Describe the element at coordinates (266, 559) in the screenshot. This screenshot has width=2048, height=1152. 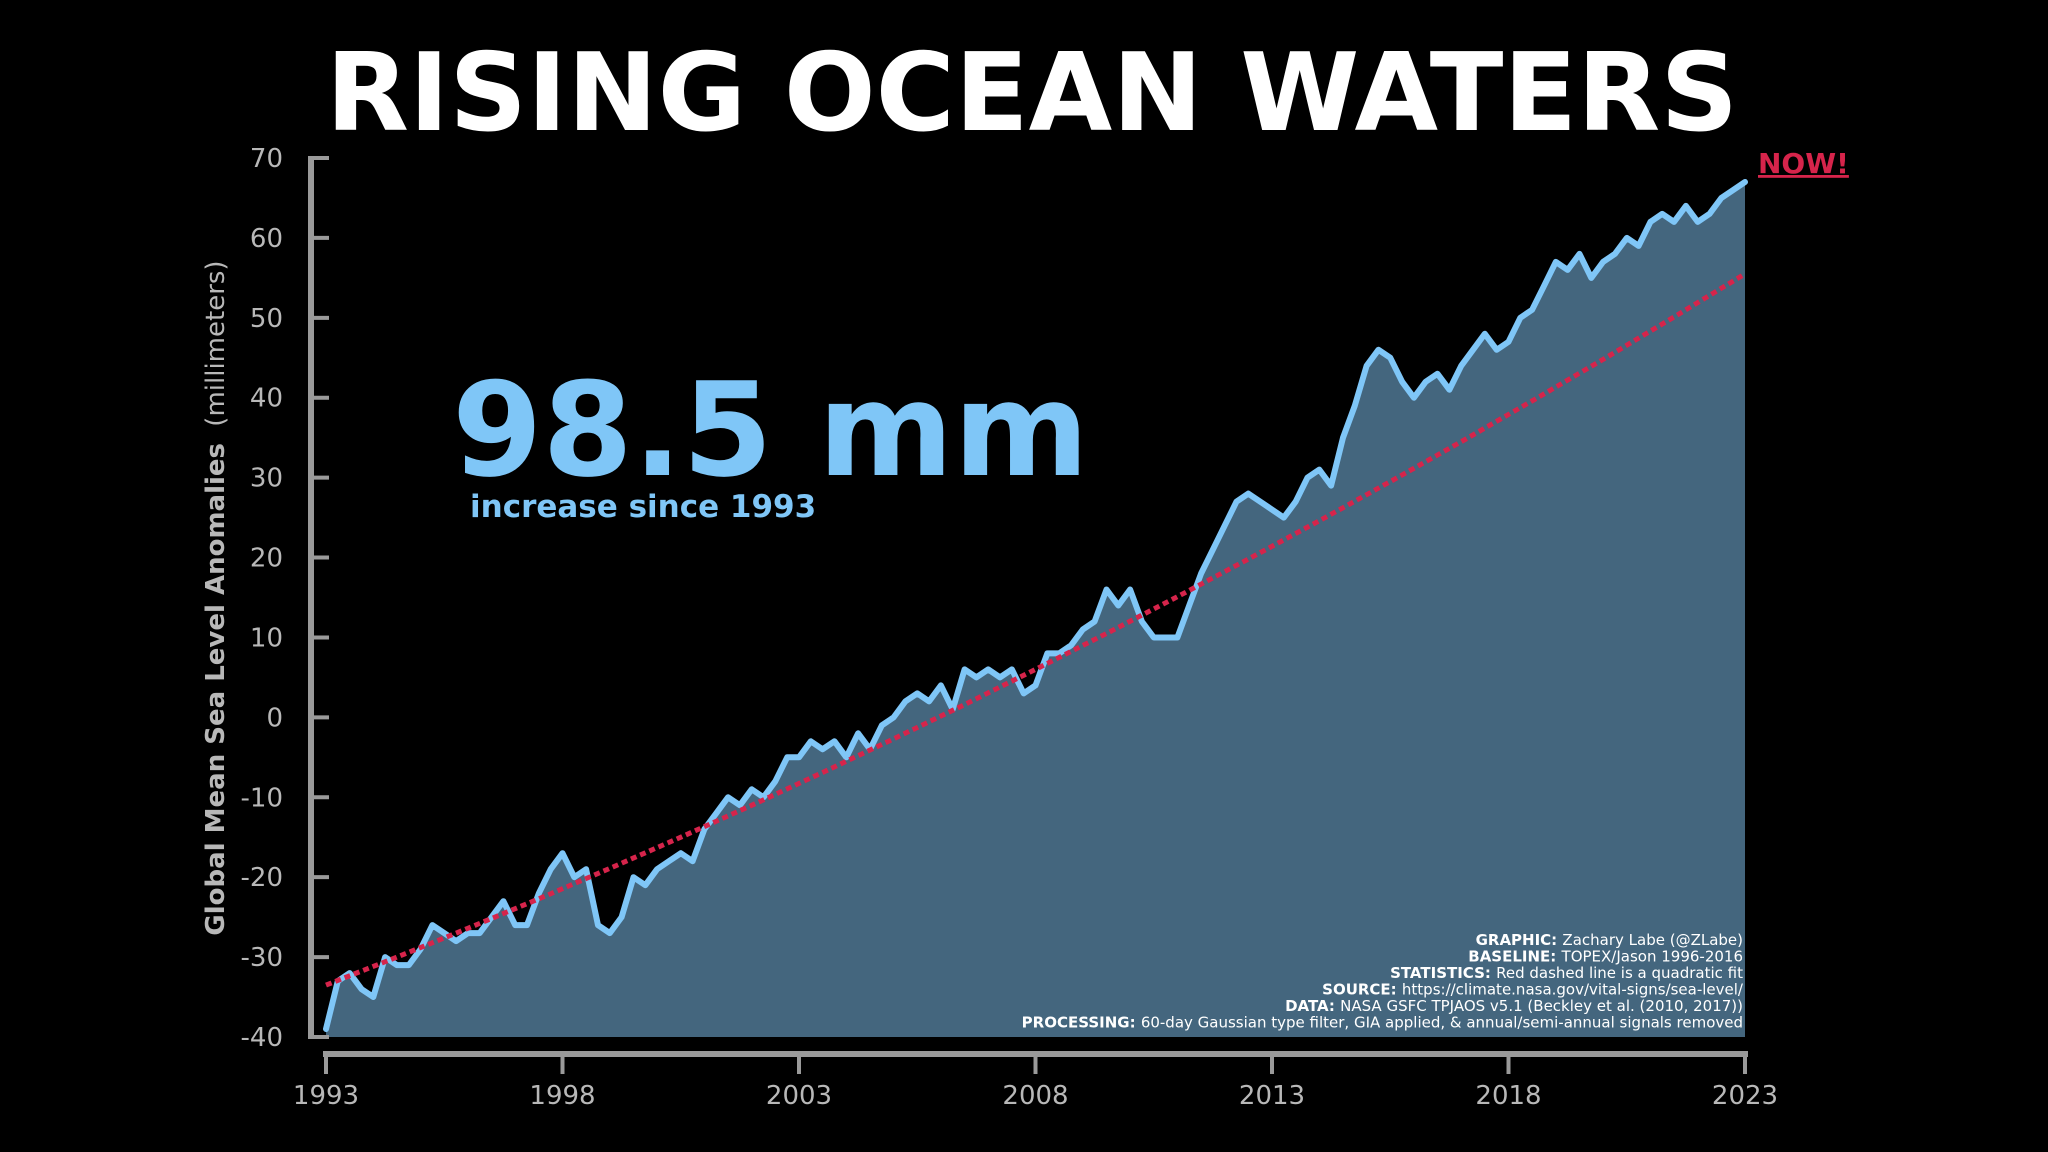
I see `y-tick-label: 20` at that location.